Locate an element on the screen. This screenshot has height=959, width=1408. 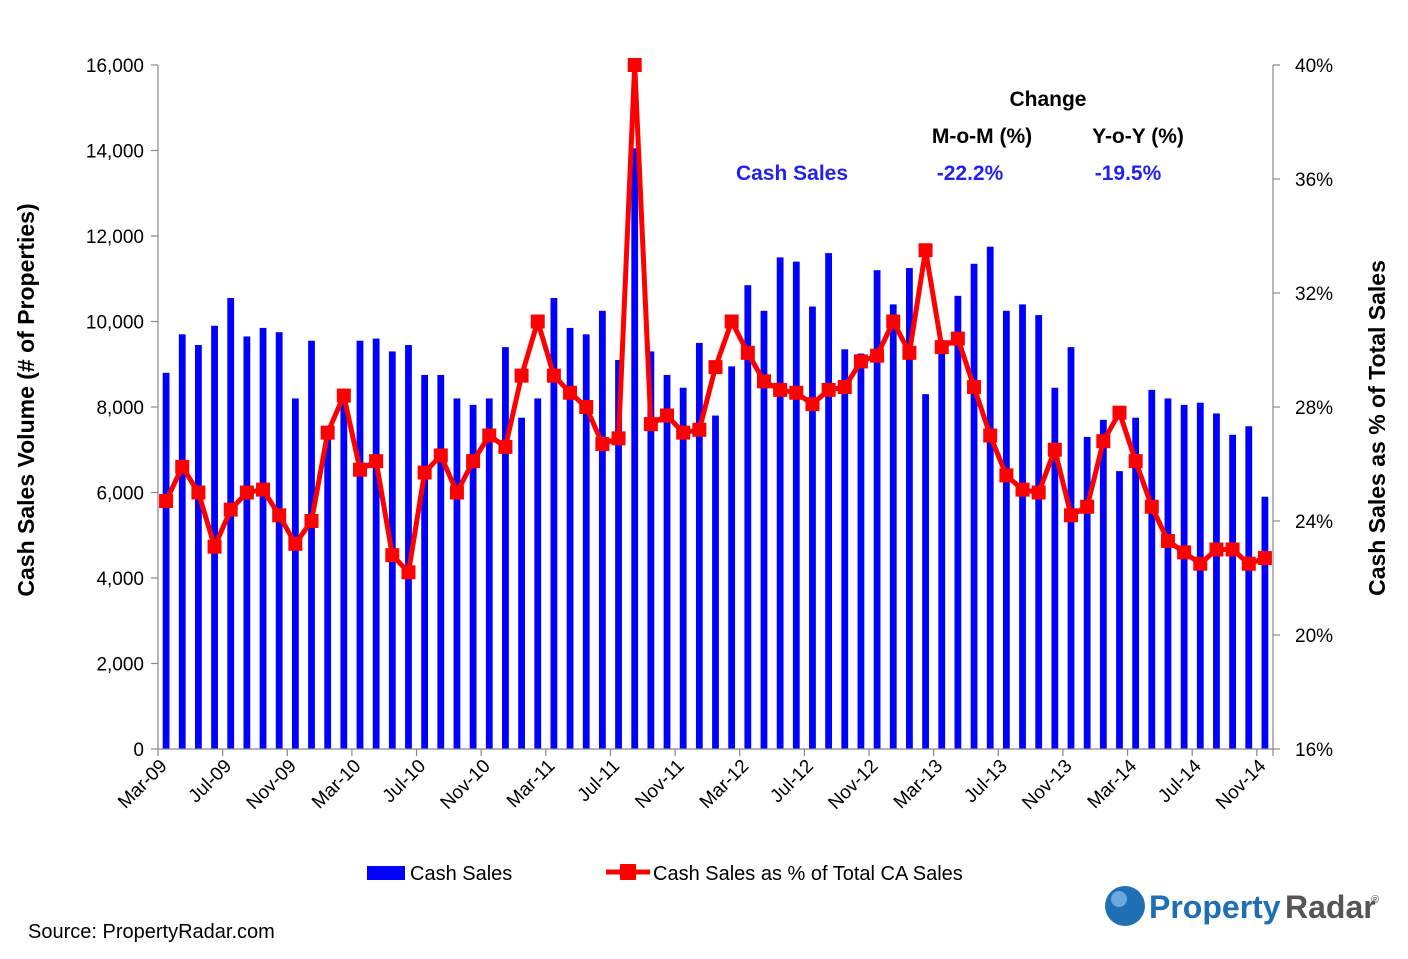
x-tick-label: Nov-14 is located at coordinates (1241, 784).